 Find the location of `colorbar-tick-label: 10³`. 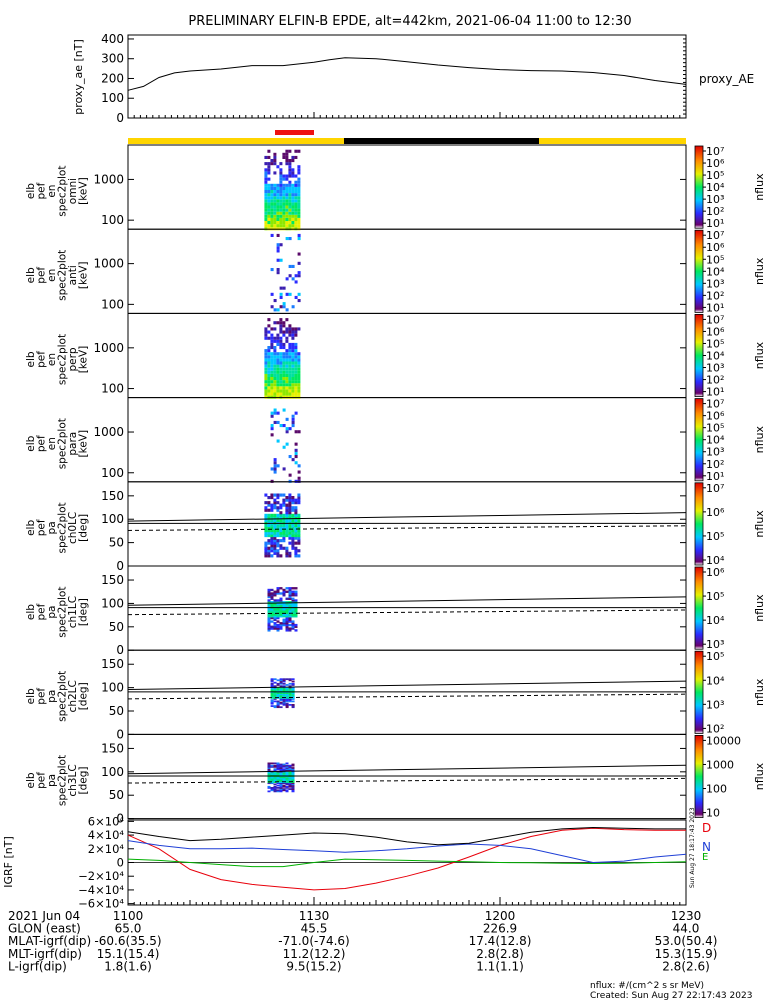

colorbar-tick-label: 10³ is located at coordinates (715, 452).